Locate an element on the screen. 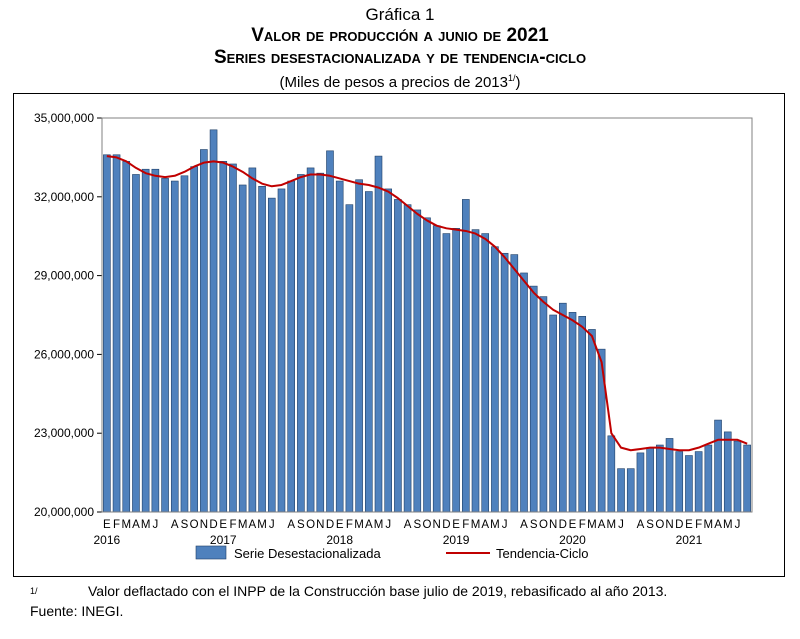 This screenshot has width=800, height=639. chart-title: Valor de producción a junio de 2021 is located at coordinates (400, 35).